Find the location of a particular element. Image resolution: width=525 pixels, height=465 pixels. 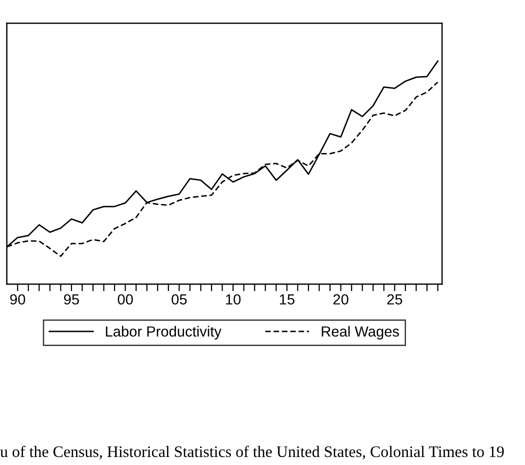

x-tick-label: 10 is located at coordinates (233, 299).